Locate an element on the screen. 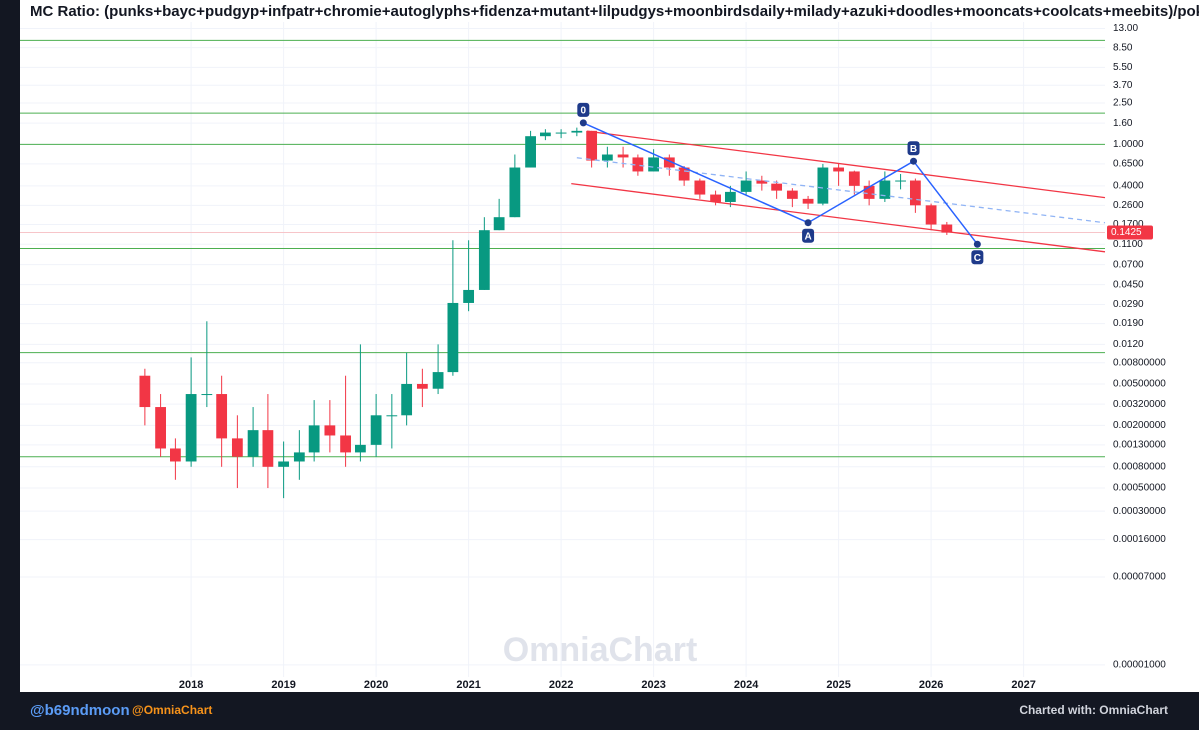 The height and width of the screenshot is (730, 1199). y-tick-label: 0.00800000 is located at coordinates (1139, 362).